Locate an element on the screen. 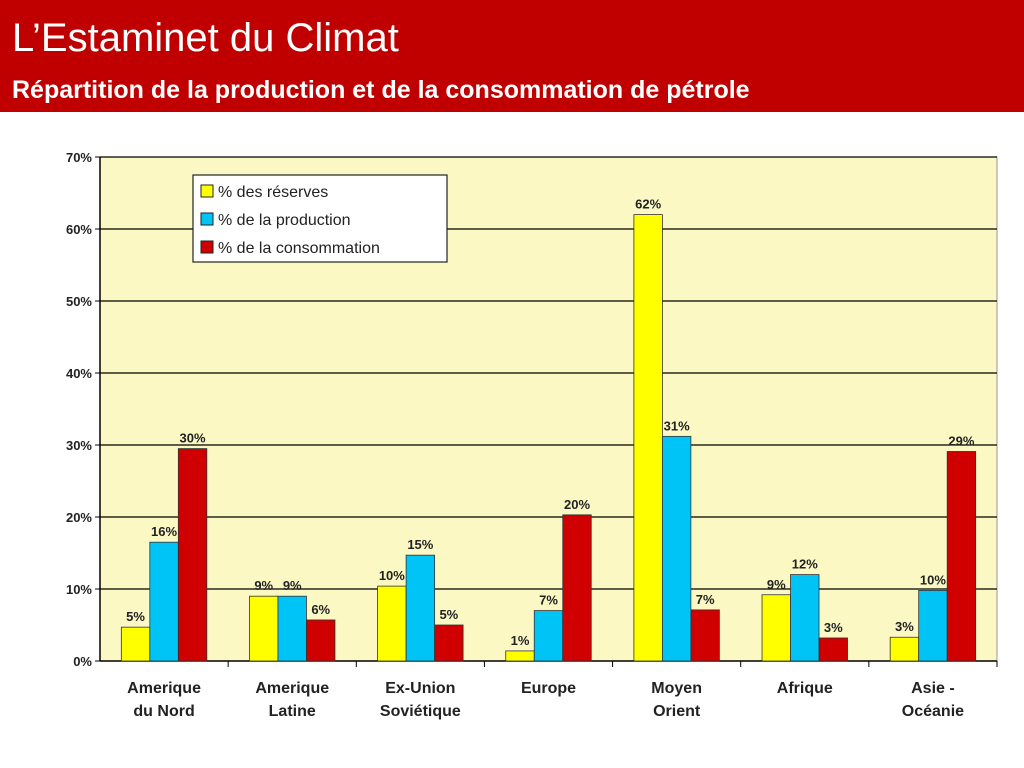 The width and height of the screenshot is (1024, 768). x-category-label-line: Latine is located at coordinates (292, 711).